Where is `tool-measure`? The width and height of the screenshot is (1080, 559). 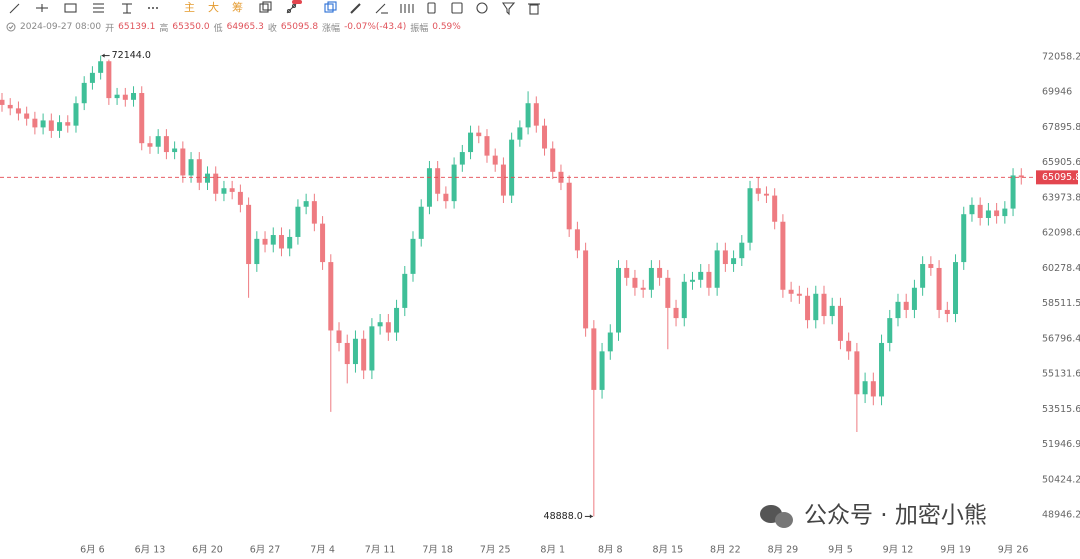 tool-measure is located at coordinates (291, 8).